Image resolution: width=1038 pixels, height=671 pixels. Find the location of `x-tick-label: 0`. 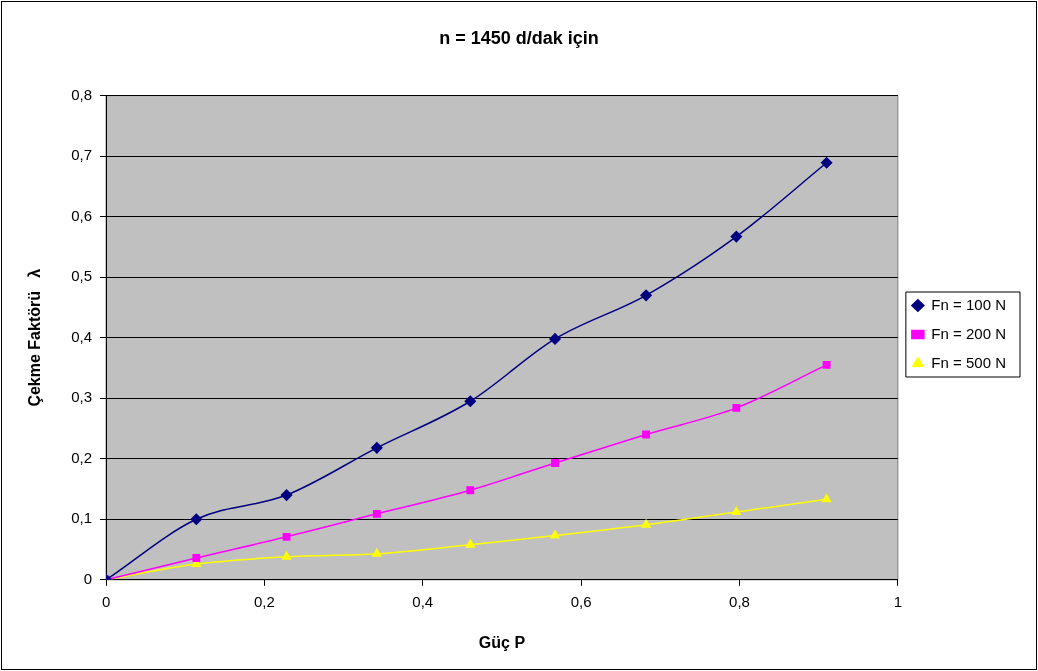

x-tick-label: 0 is located at coordinates (106, 601).